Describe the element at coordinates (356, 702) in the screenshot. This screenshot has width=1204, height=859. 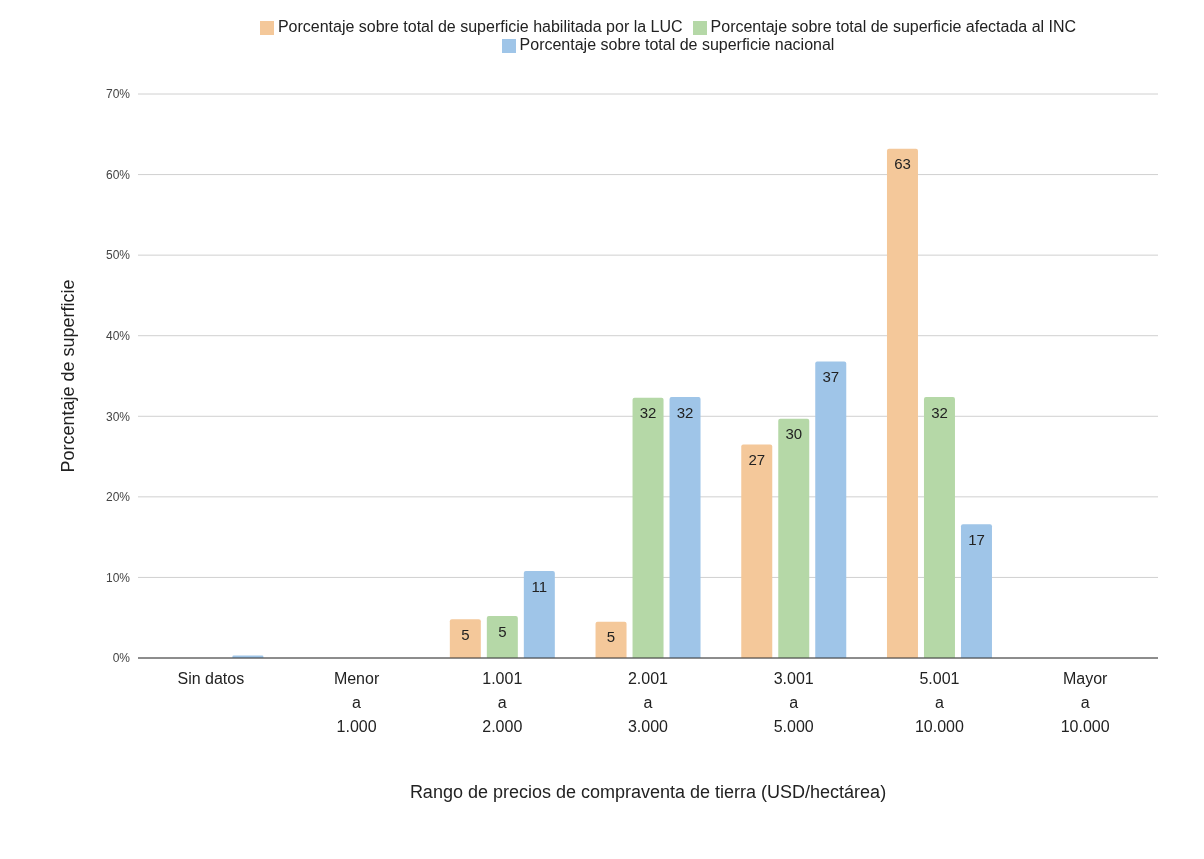
I see `x-tick-label: Menor a 1.000` at that location.